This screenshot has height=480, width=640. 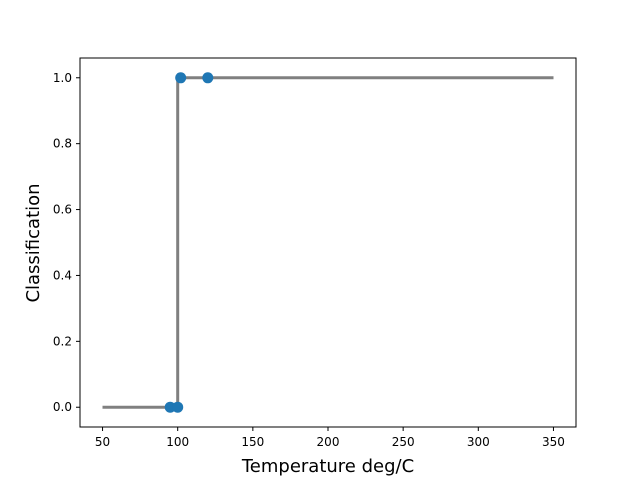 I want to click on y-tick-label: 0.6, so click(x=62, y=210).